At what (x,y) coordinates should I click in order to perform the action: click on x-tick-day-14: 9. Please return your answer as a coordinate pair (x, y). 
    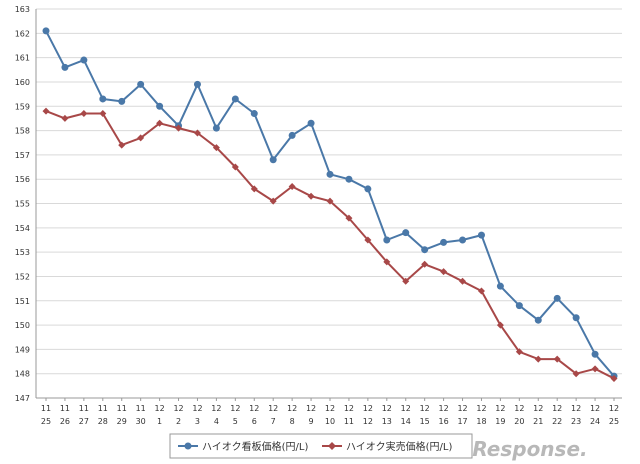
    Looking at the image, I should click on (311, 421).